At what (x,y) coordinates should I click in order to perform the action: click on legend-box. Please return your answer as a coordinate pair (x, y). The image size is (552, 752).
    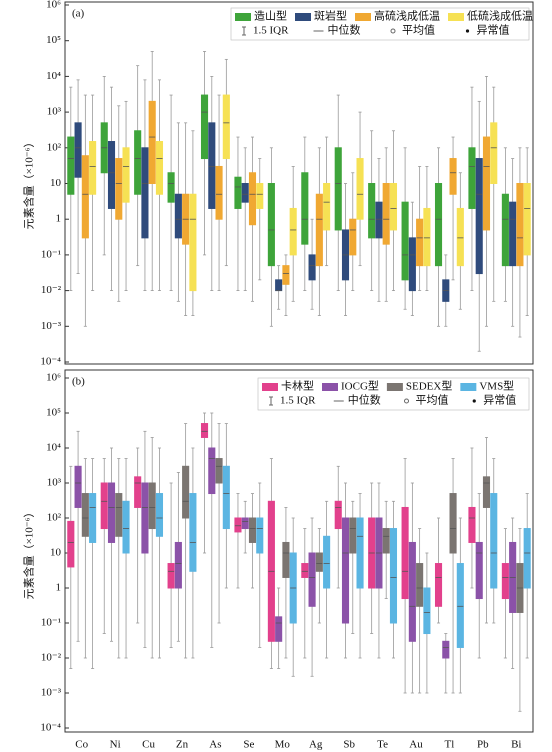
    Looking at the image, I should click on (380, 24).